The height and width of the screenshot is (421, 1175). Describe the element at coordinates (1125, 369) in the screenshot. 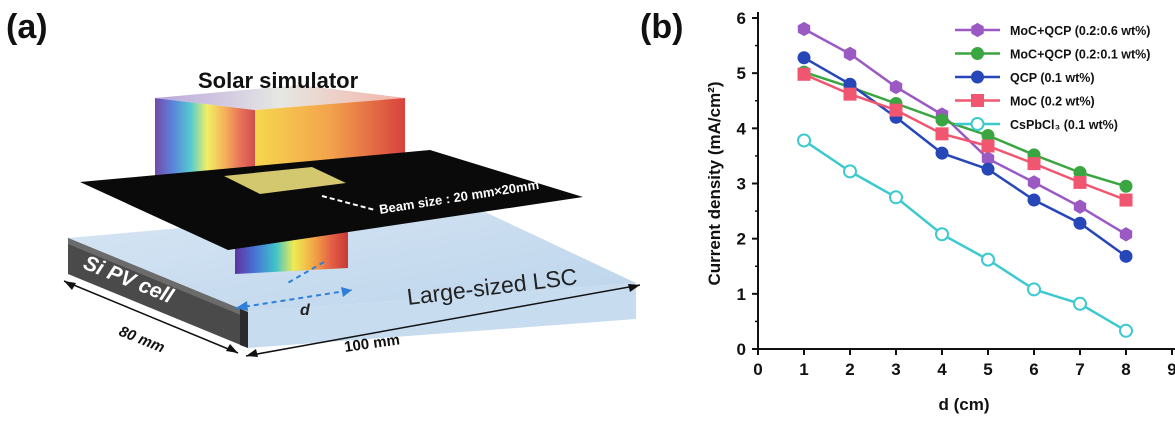

I see `x-tick-label: 8` at that location.